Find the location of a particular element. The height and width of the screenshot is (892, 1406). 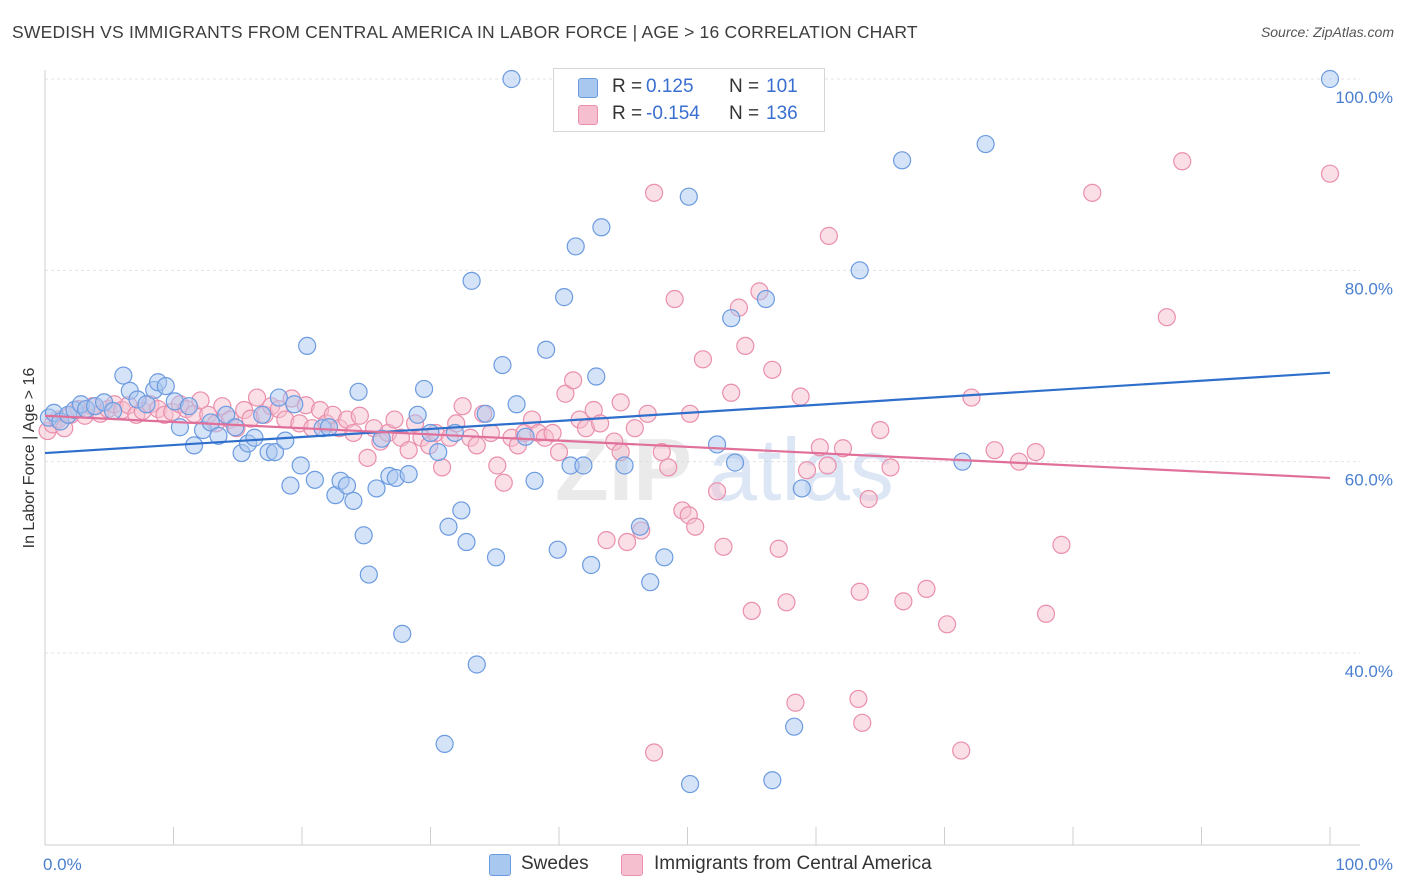

y-tick-label: 60.0% is located at coordinates (1369, 480).